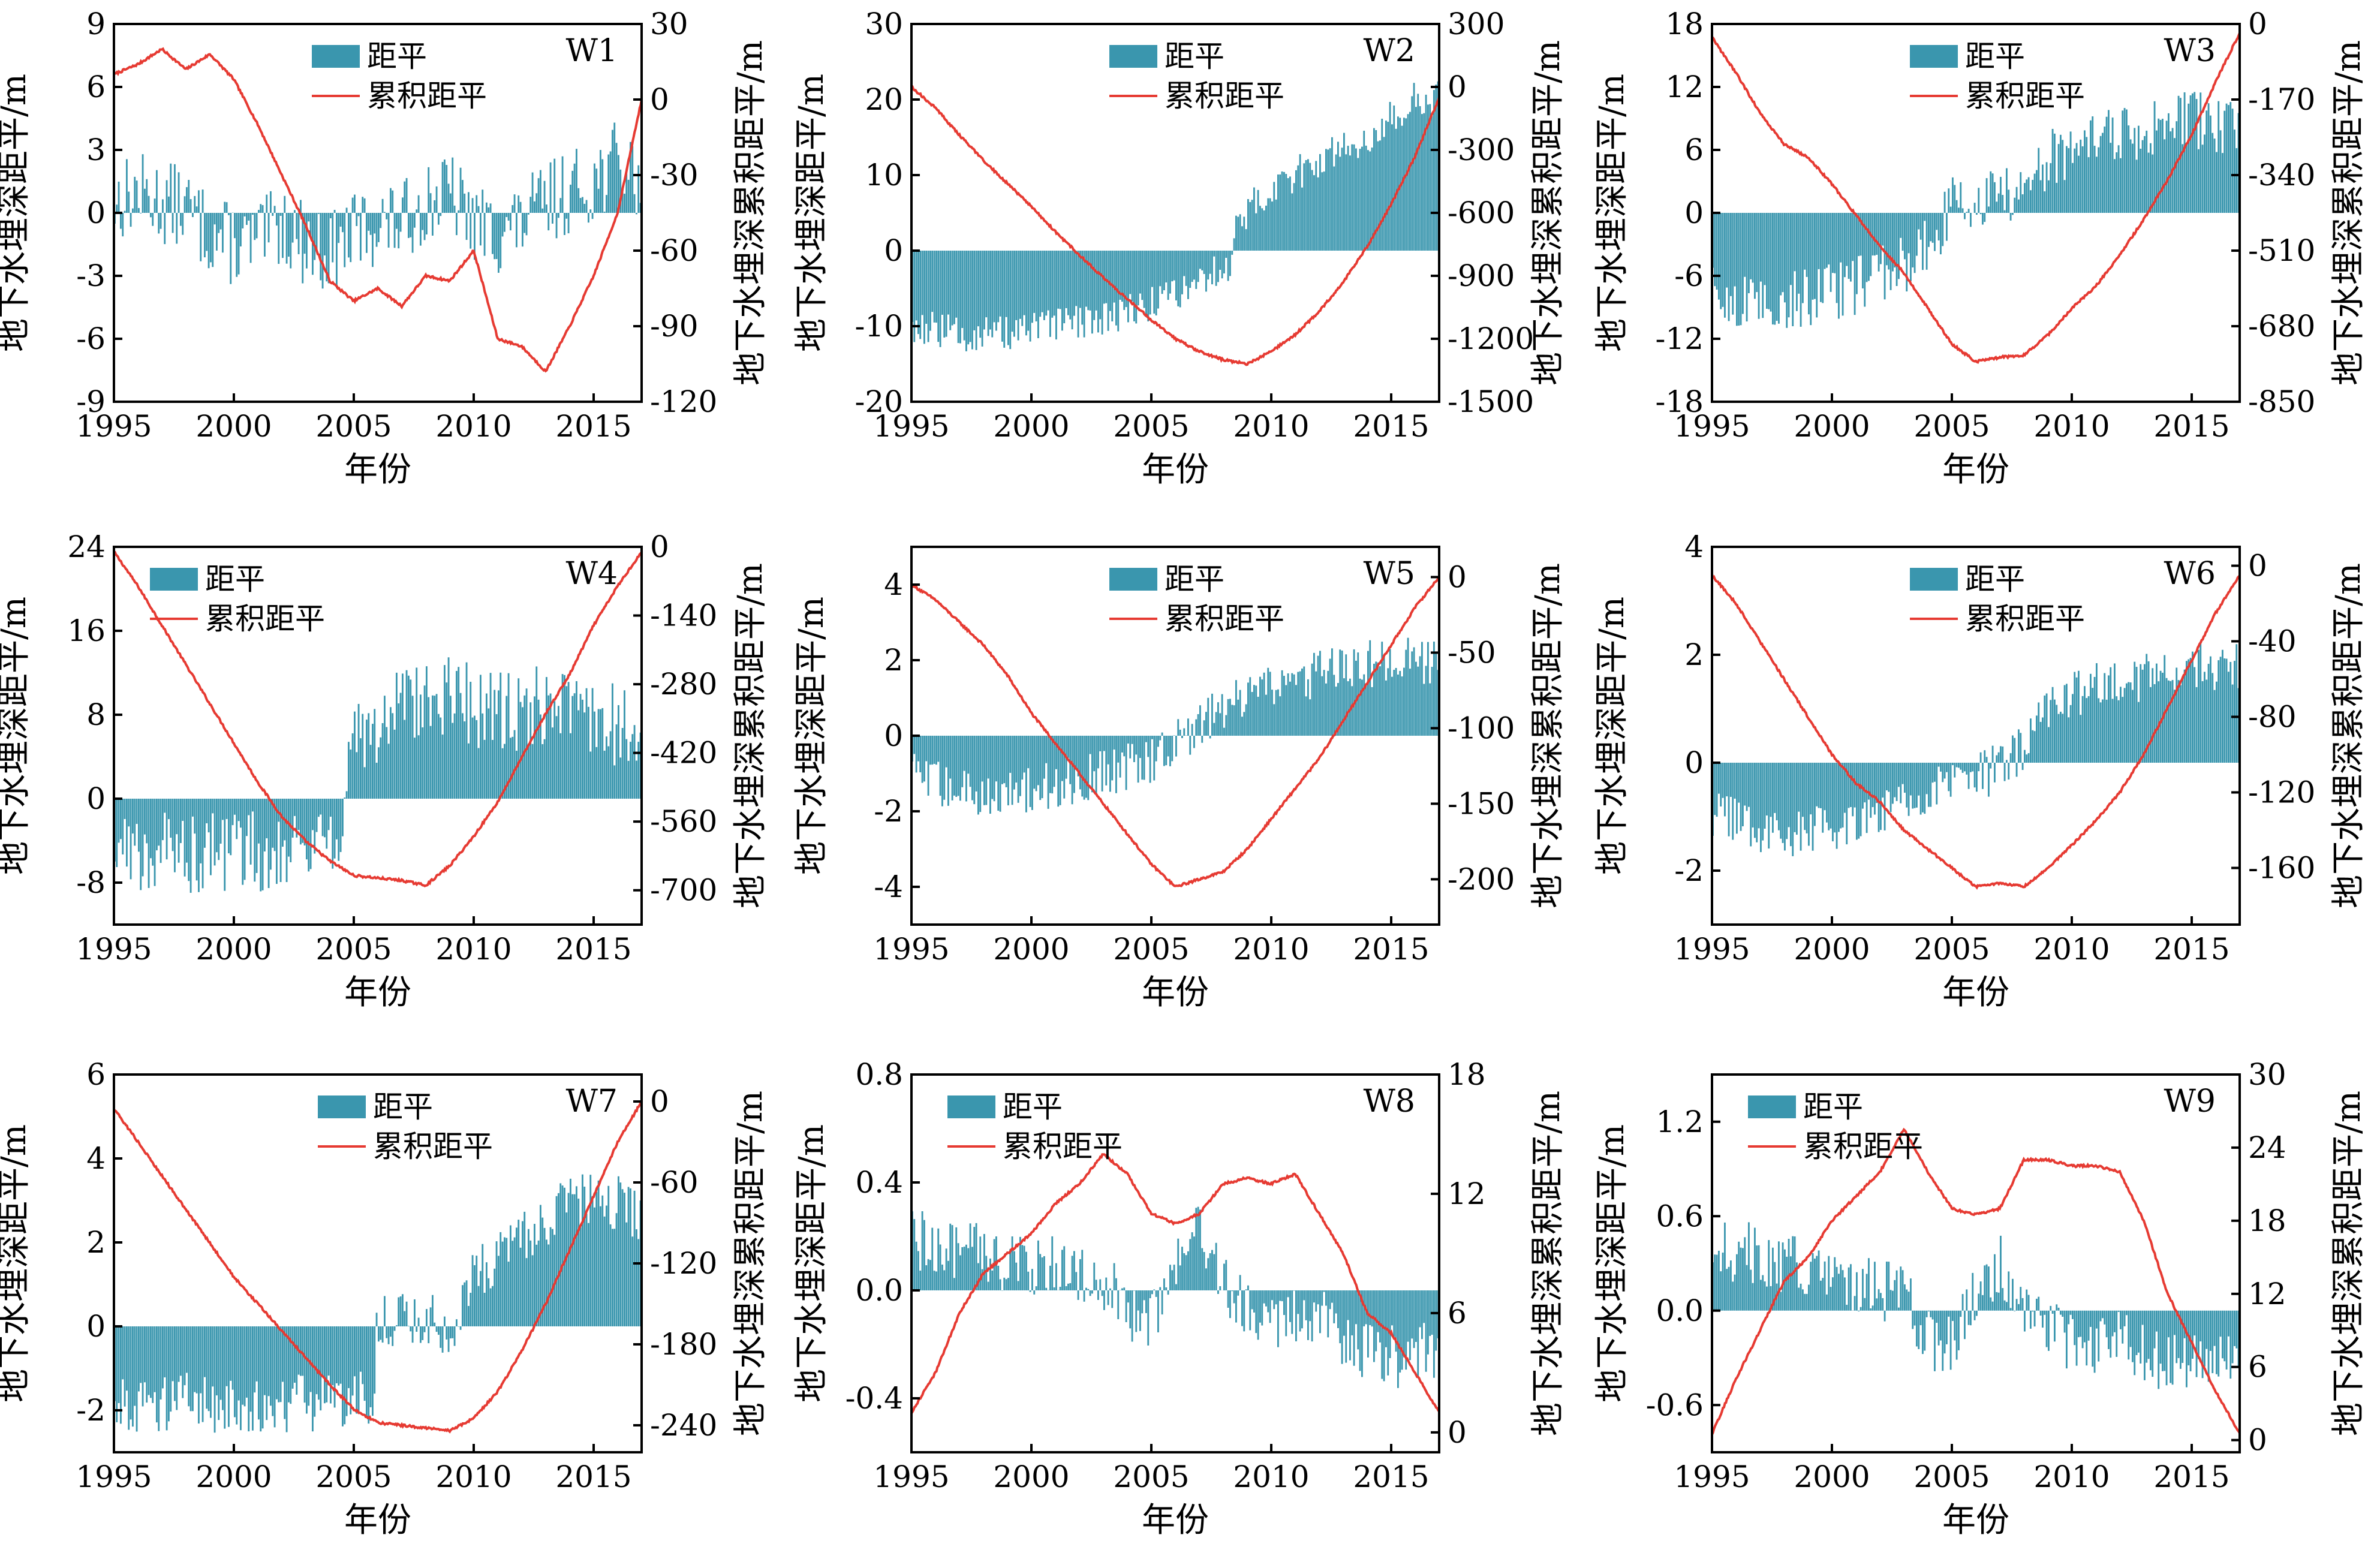 This screenshot has height=1559, width=2380. What do you see at coordinates (1476, 24) in the screenshot?
I see `y-right-tick-label: 300` at bounding box center [1476, 24].